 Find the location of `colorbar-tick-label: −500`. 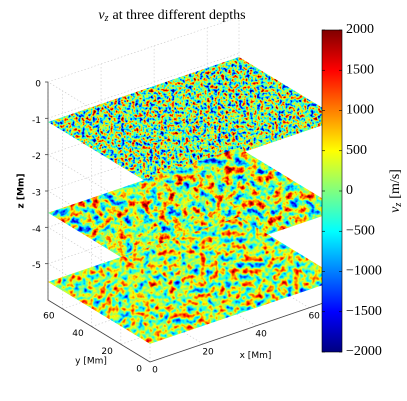

colorbar-tick-label: −500 is located at coordinates (360, 230).